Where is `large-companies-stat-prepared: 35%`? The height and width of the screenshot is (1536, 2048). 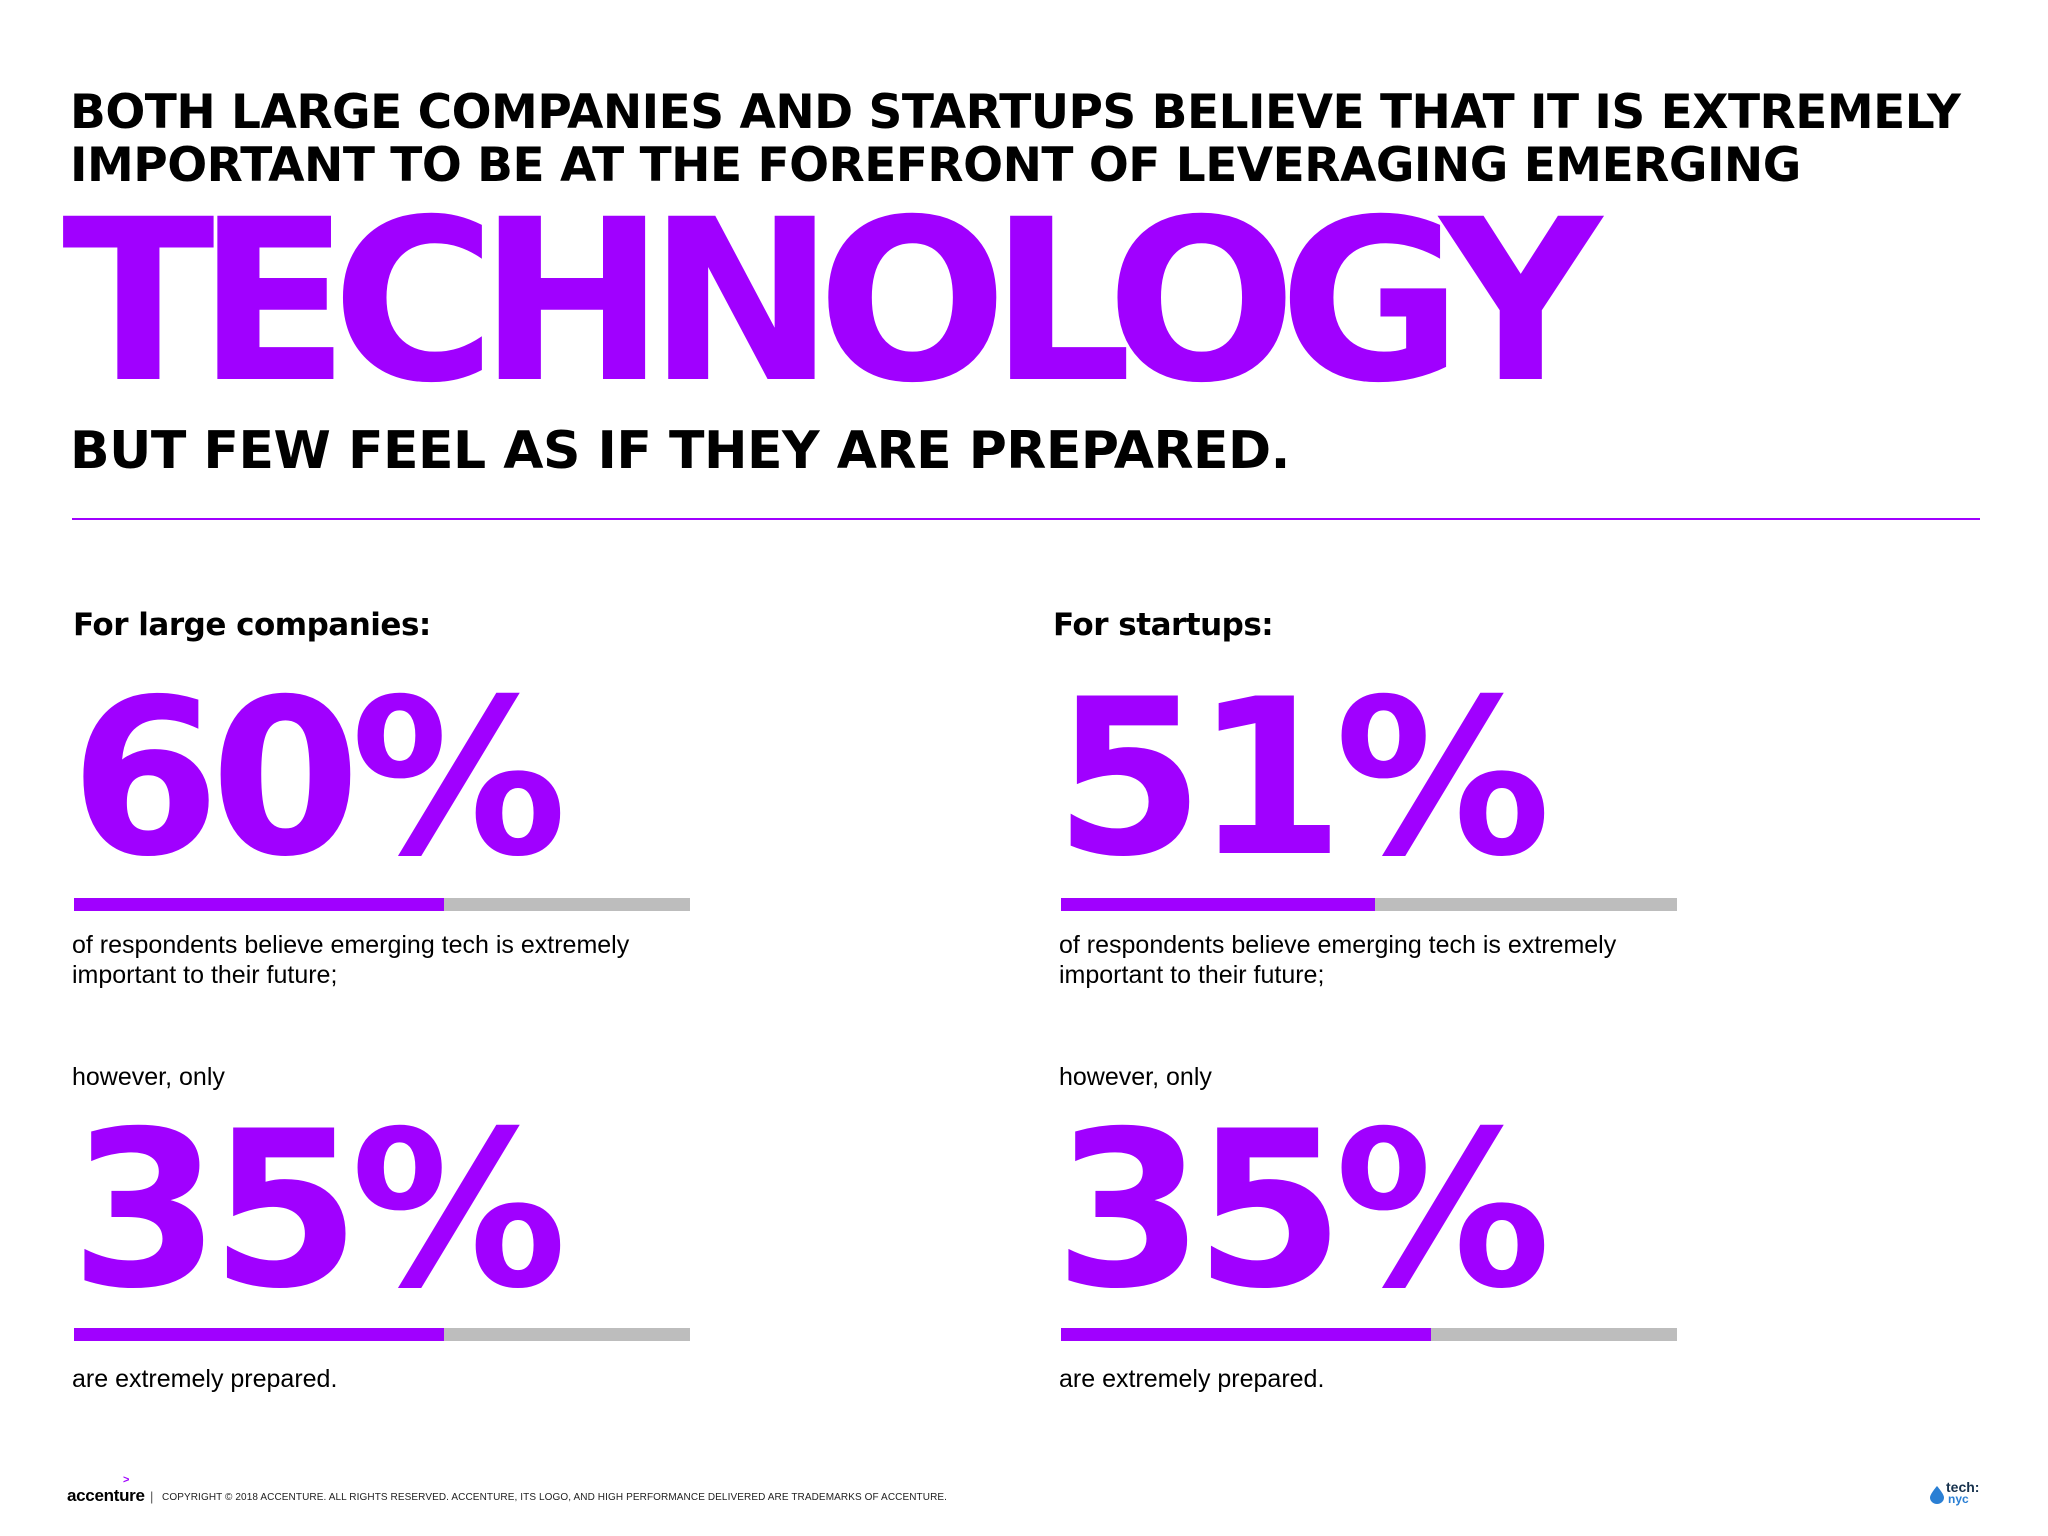
large-companies-stat-prepared: 35% is located at coordinates (318, 1210).